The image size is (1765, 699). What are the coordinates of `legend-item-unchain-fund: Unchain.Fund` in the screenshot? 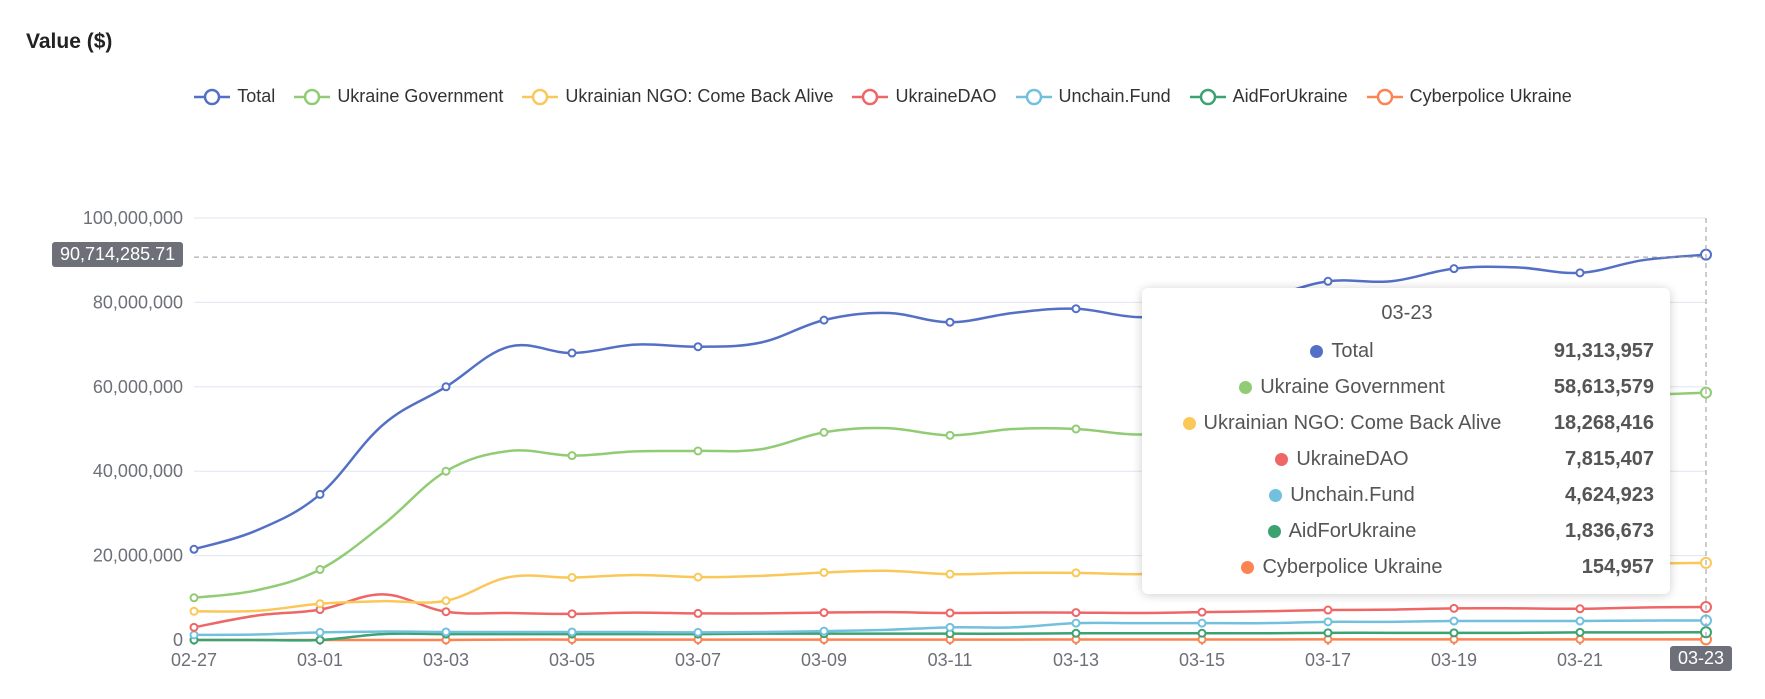 It's located at (1093, 96).